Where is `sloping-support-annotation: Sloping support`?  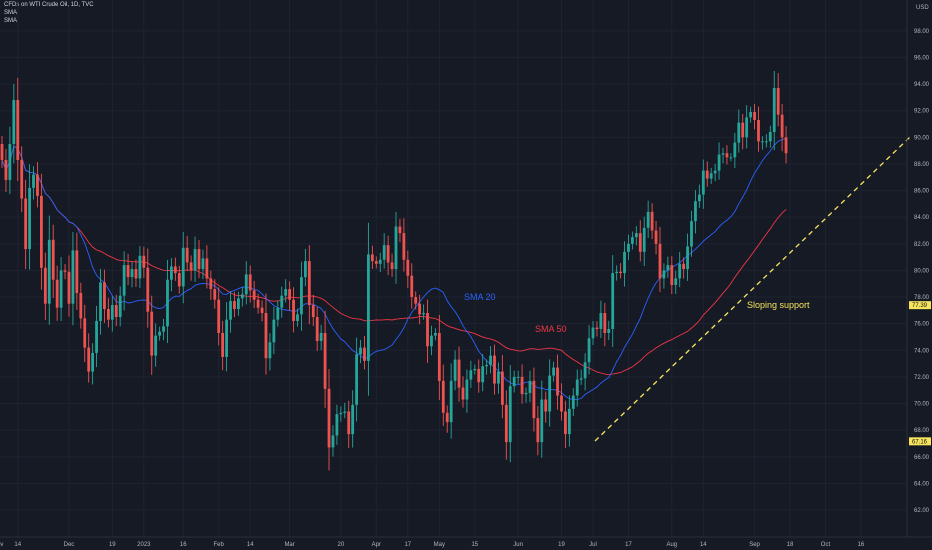 sloping-support-annotation: Sloping support is located at coordinates (778, 305).